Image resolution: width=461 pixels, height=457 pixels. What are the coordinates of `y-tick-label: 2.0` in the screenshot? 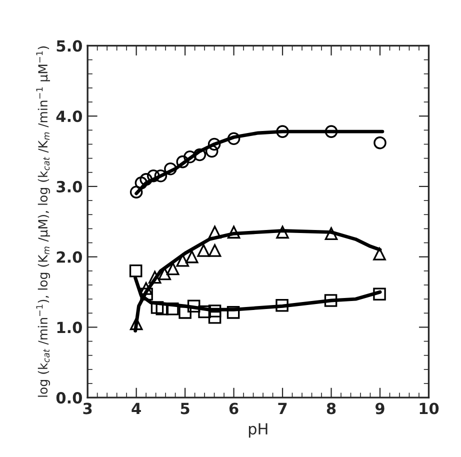 It's located at (69, 257).